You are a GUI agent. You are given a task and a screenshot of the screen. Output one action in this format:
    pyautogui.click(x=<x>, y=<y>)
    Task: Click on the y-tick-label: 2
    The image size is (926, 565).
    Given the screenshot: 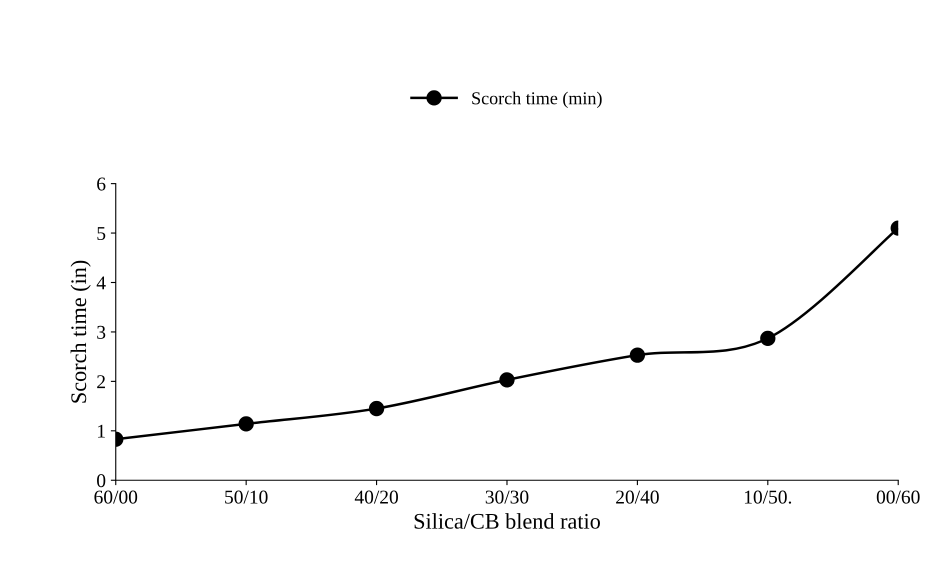 What is the action you would take?
    pyautogui.click(x=101, y=381)
    